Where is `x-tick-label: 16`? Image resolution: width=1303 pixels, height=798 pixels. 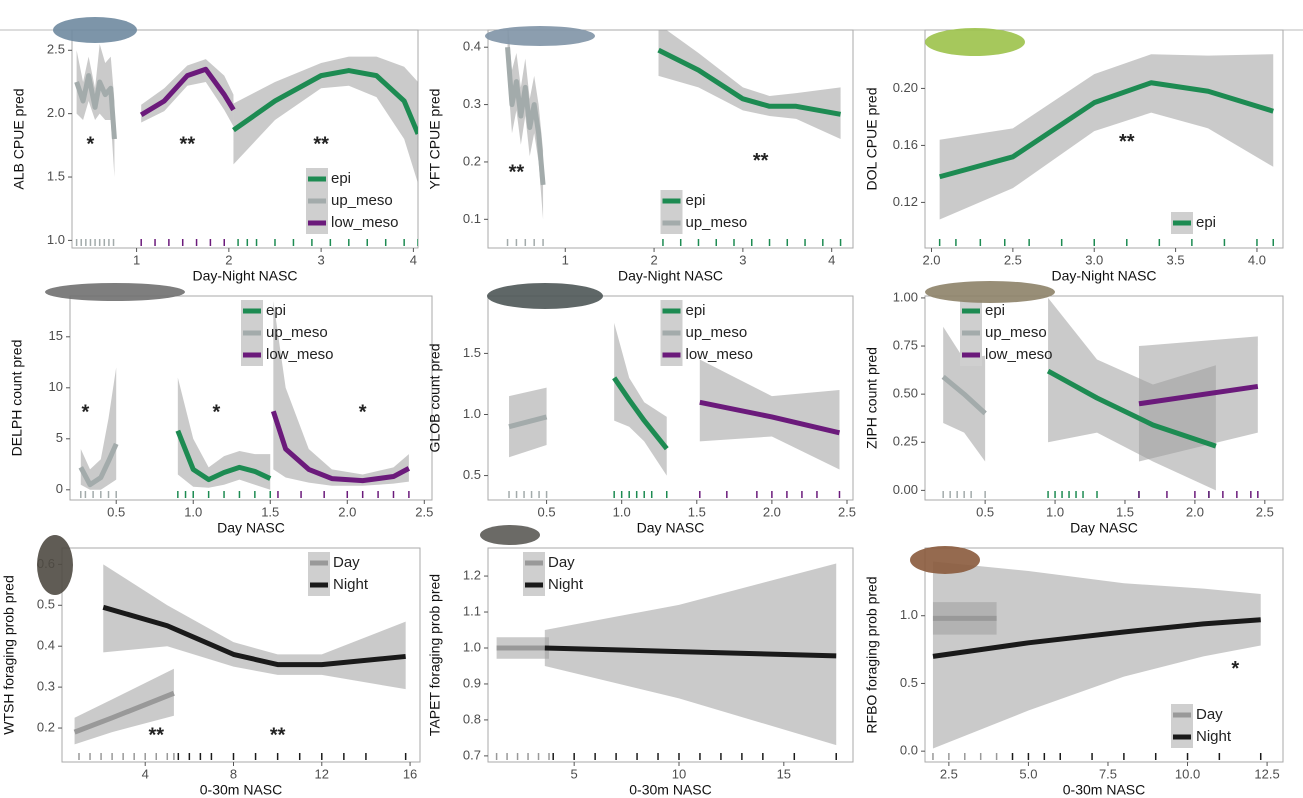 x-tick-label: 16 is located at coordinates (410, 773).